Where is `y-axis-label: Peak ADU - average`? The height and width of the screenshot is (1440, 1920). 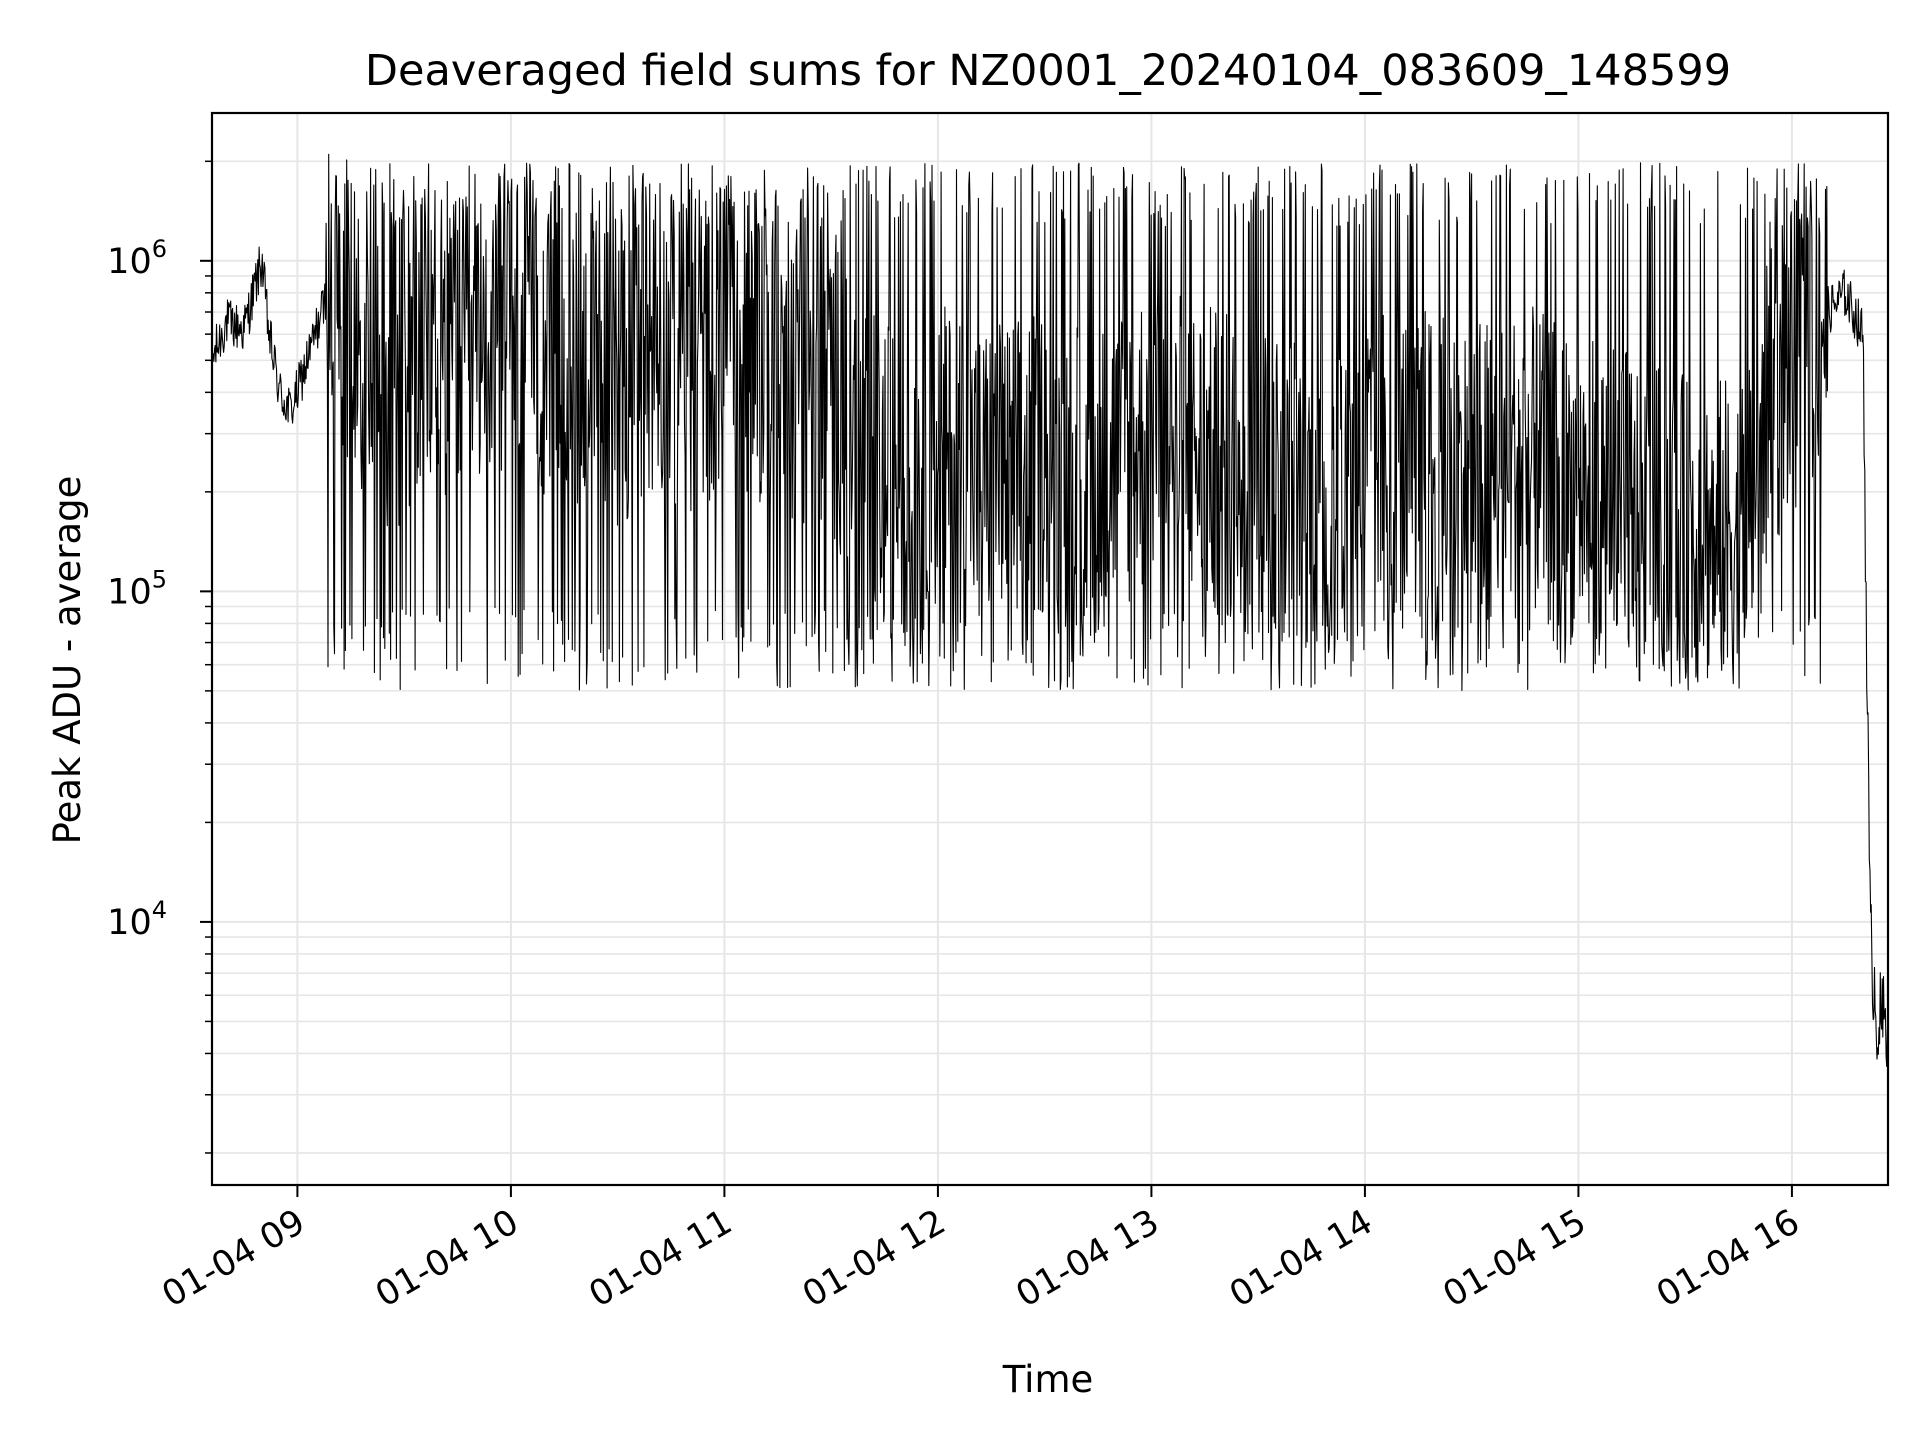
y-axis-label: Peak ADU - average is located at coordinates (67, 660).